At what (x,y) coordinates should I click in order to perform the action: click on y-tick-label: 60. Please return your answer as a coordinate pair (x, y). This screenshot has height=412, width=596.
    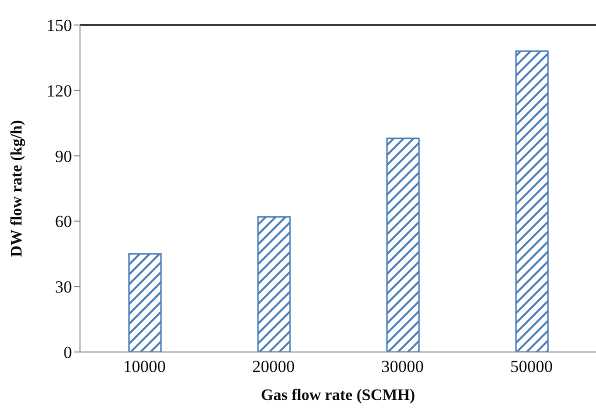
    Looking at the image, I should click on (63, 222).